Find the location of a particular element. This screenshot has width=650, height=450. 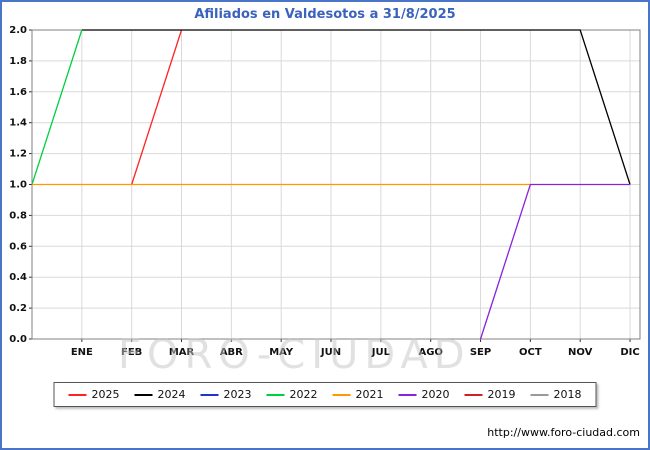

y-tick-label: 0.6 is located at coordinates (18, 246).